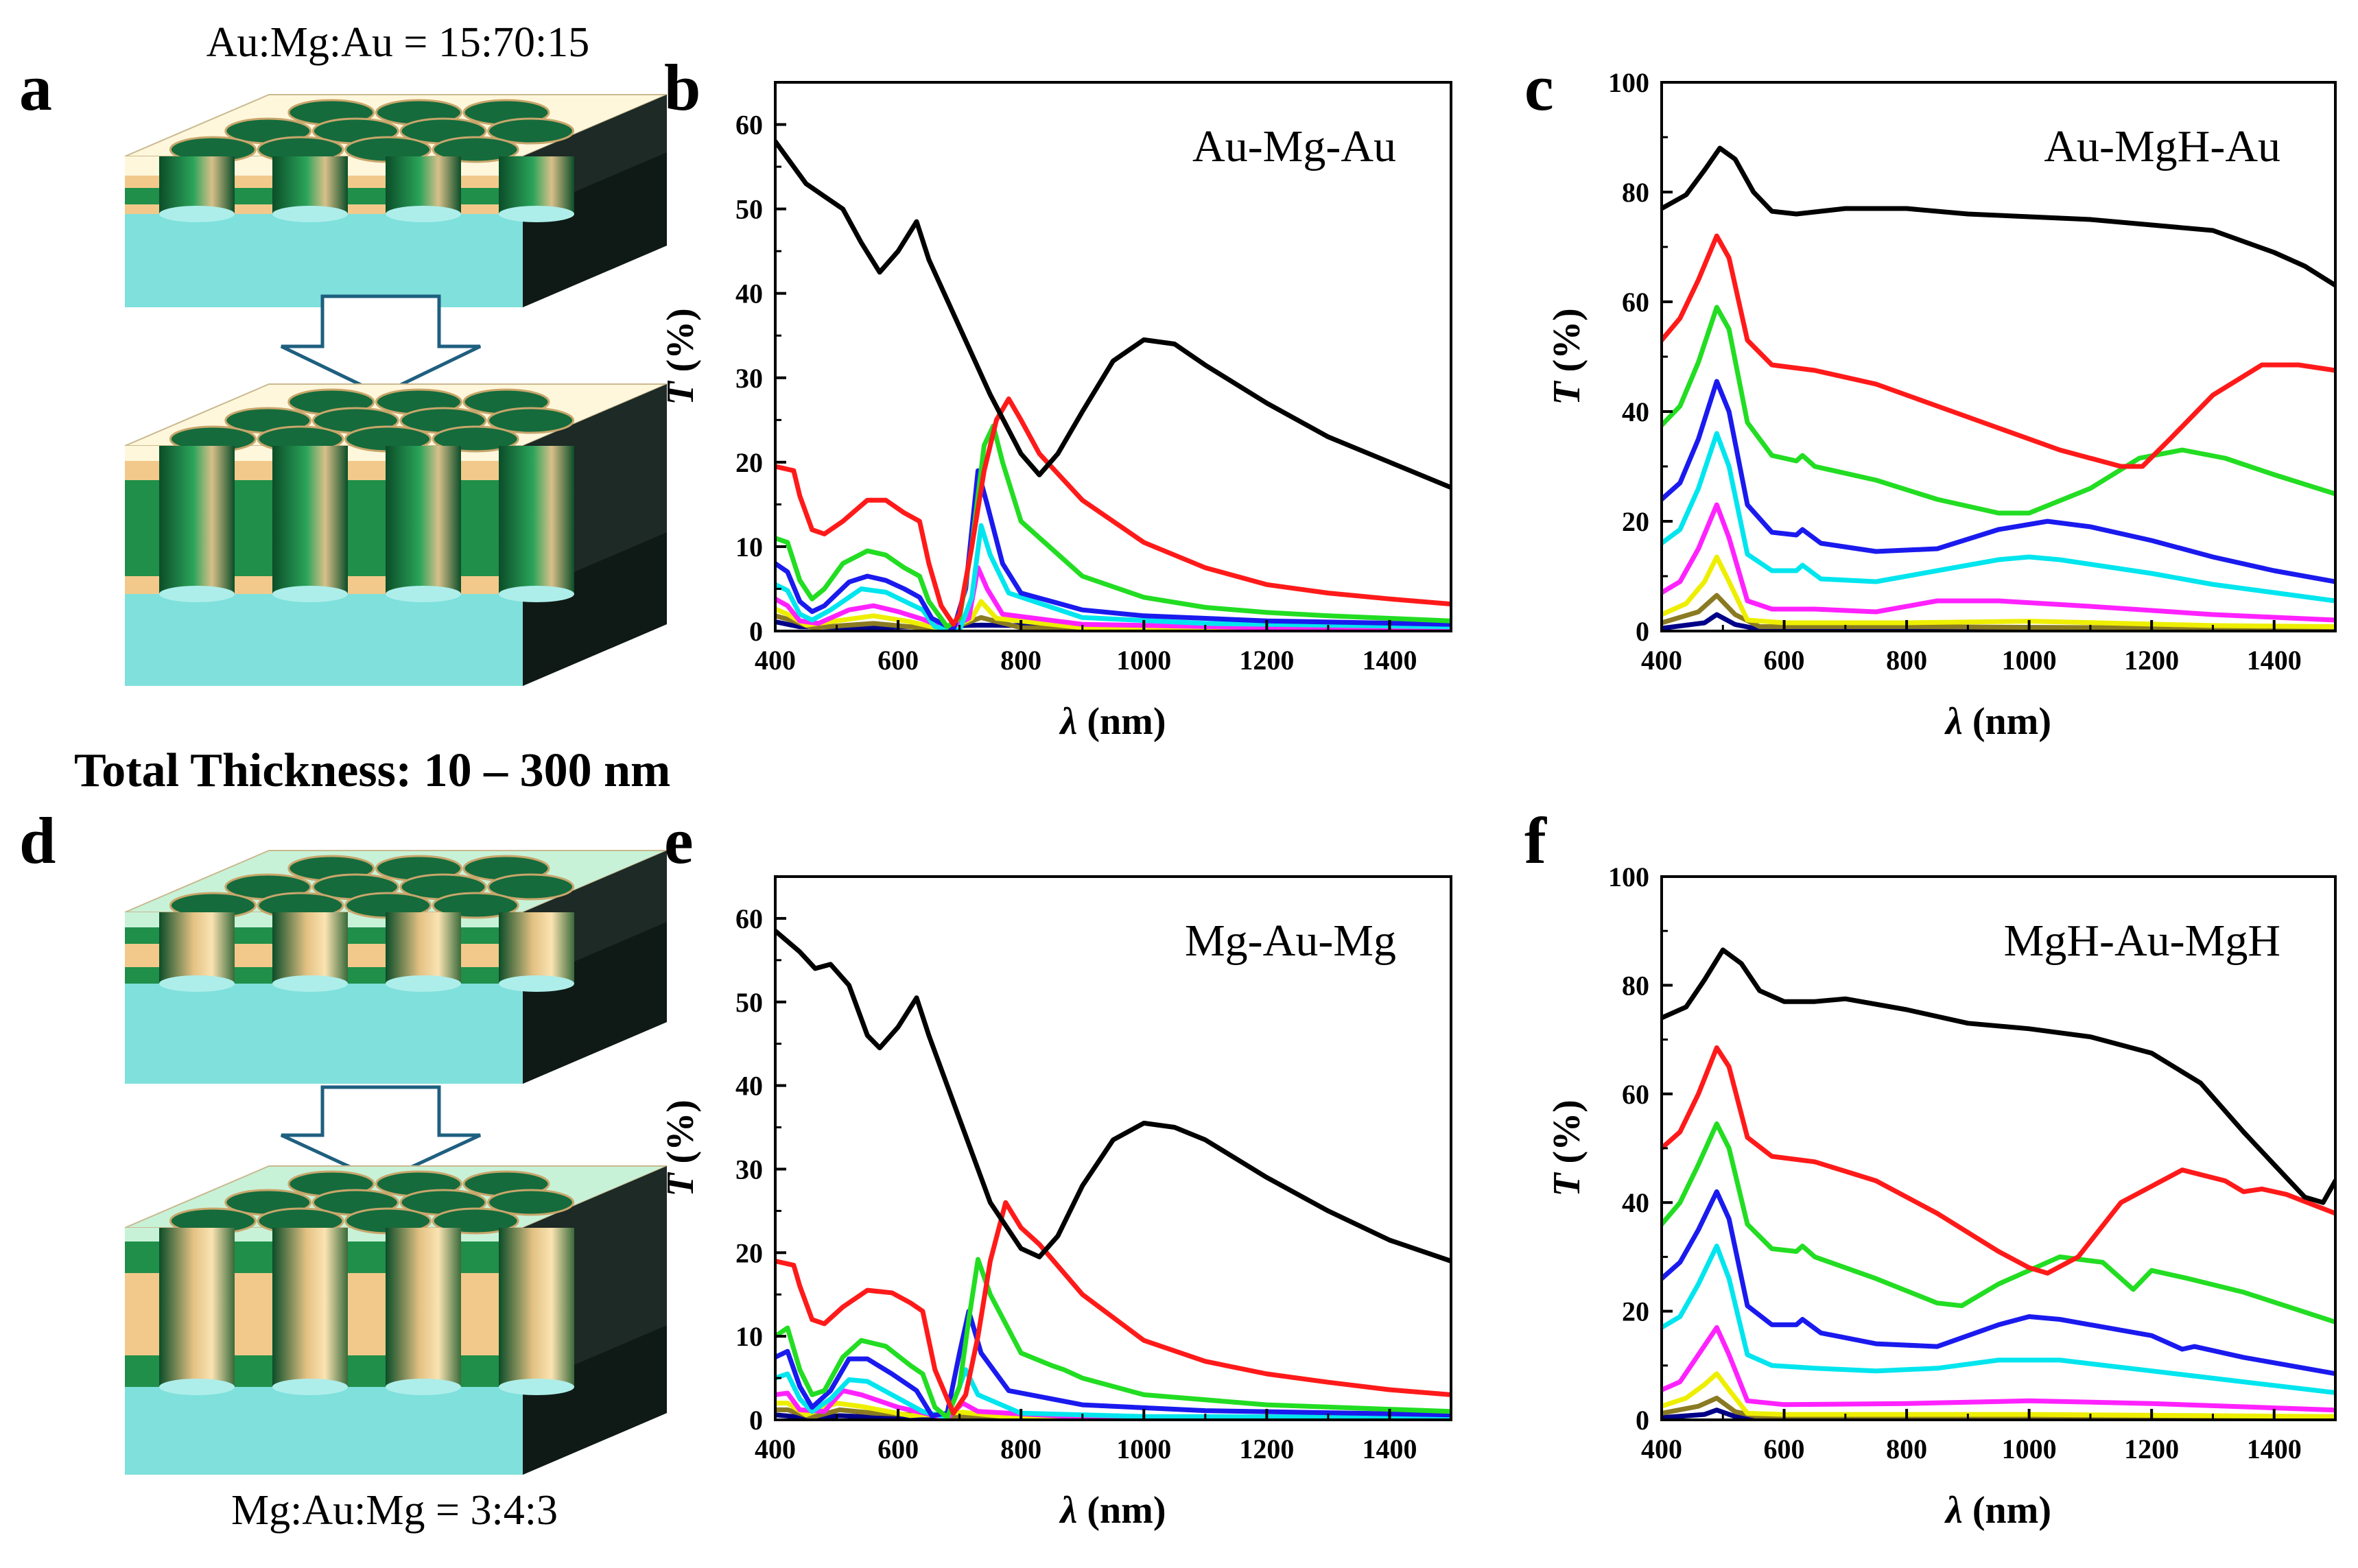 Image resolution: width=2358 pixels, height=1568 pixels. Describe the element at coordinates (679, 841) in the screenshot. I see `panel-letter-e: e` at that location.